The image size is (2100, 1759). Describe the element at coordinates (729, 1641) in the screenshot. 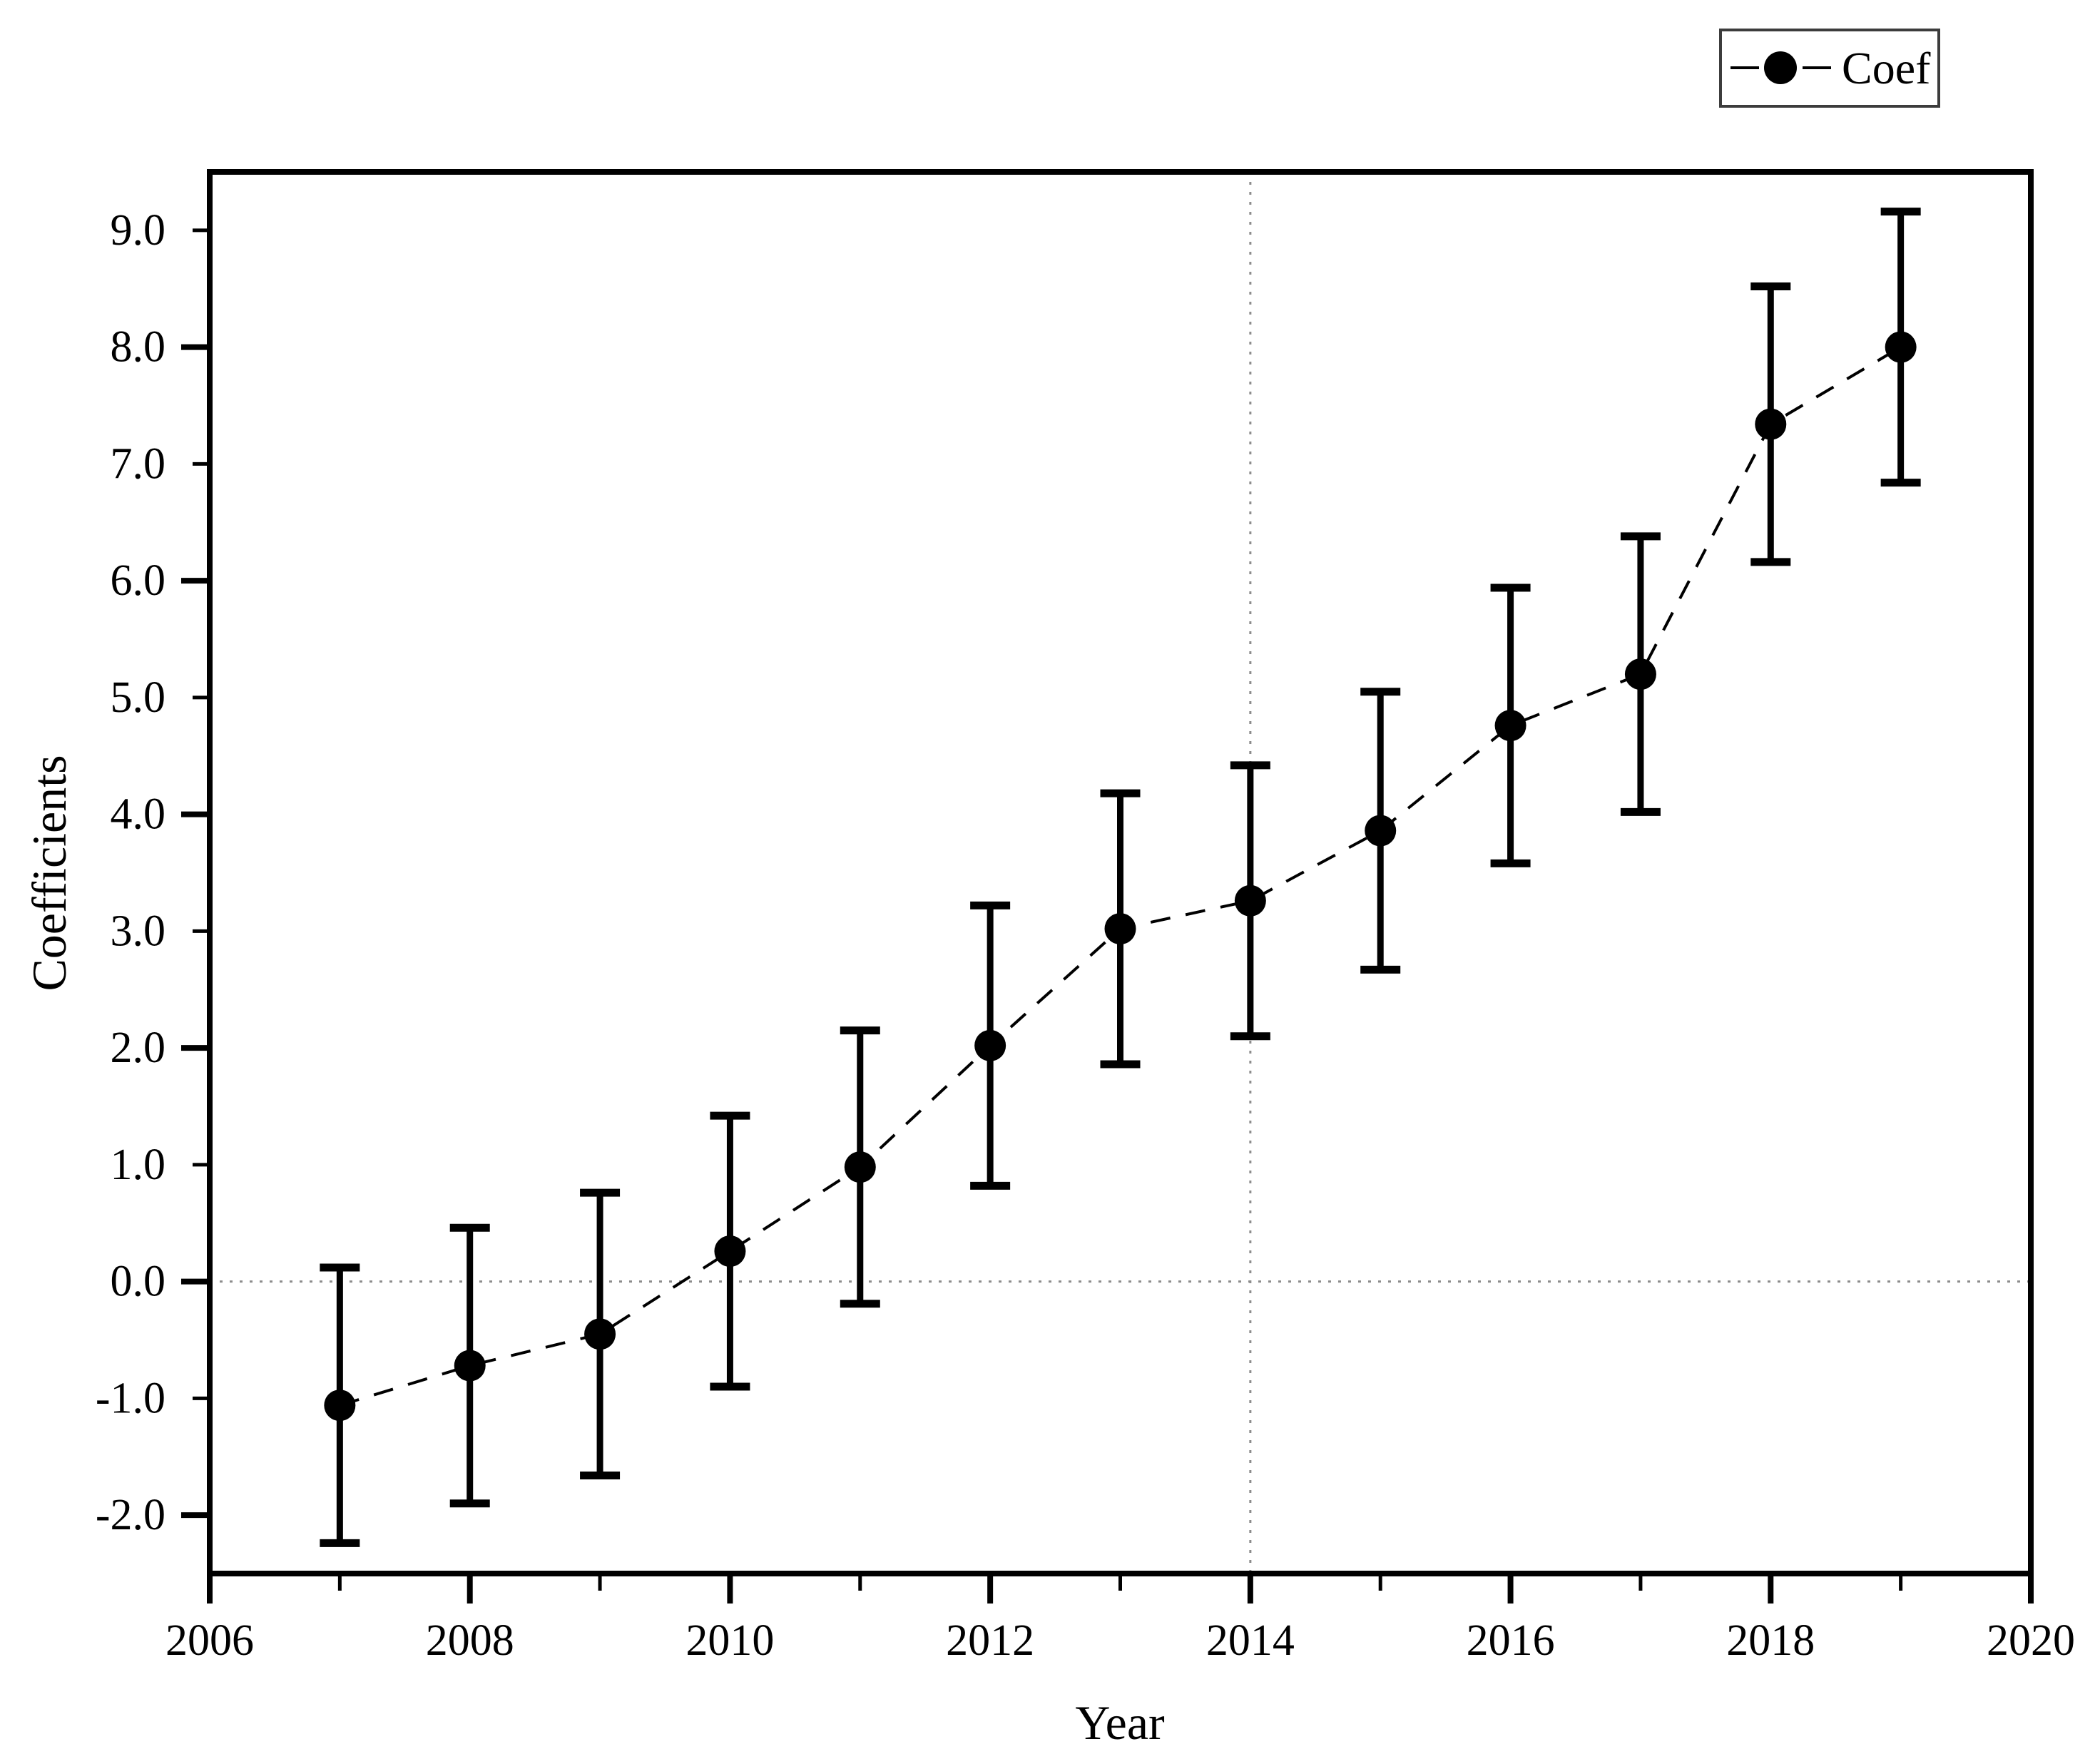

I see `x-tick-label: 2010` at that location.